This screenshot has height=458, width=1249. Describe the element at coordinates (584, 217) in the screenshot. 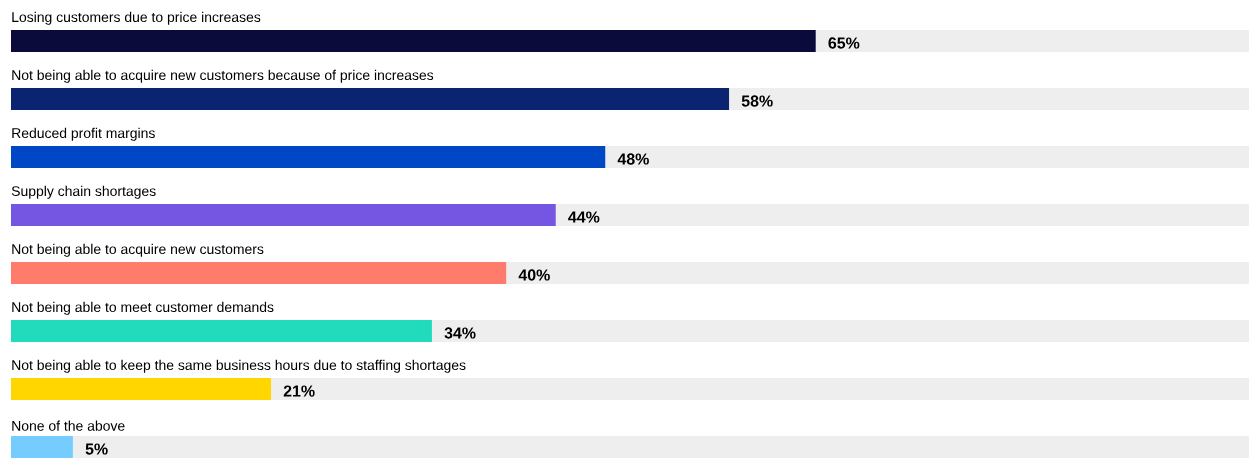

I see `data-label: 44%` at that location.